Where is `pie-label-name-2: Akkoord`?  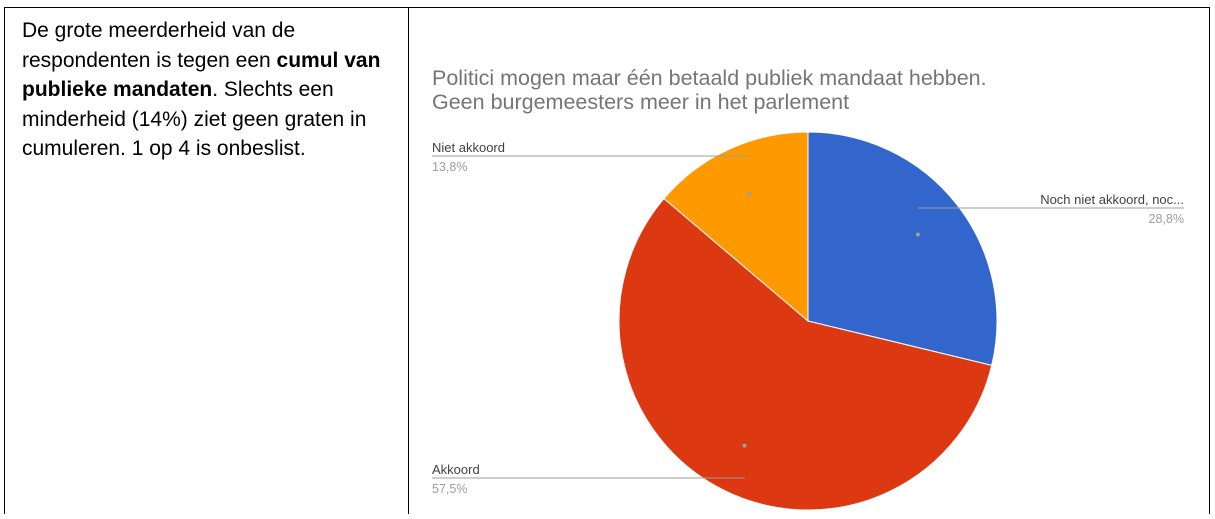
pie-label-name-2: Akkoord is located at coordinates (456, 469).